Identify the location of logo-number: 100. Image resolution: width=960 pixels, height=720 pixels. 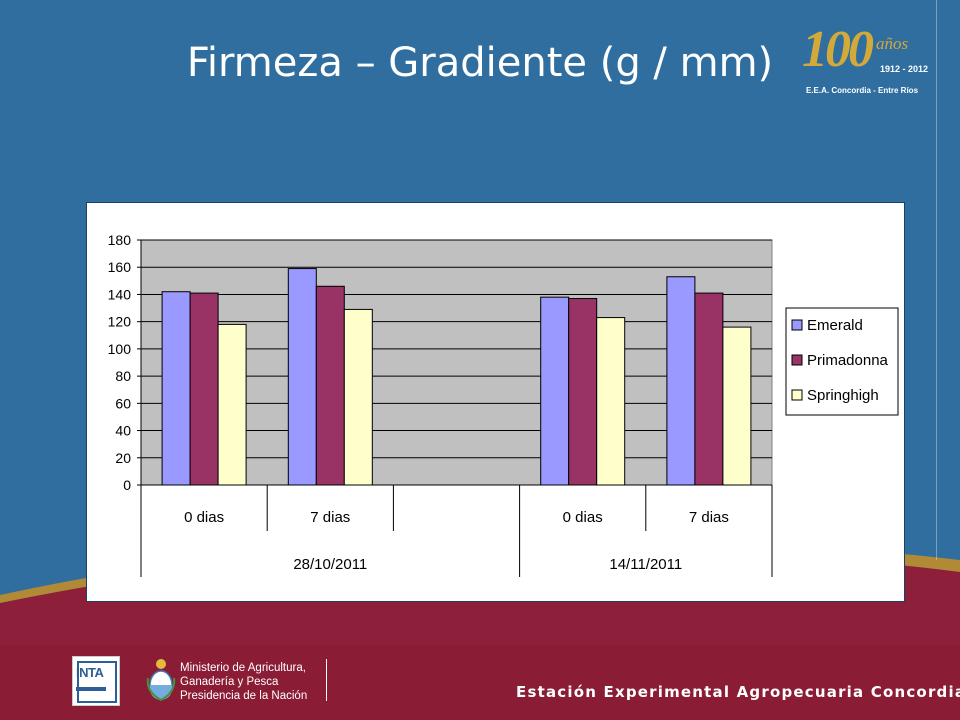
(838, 49).